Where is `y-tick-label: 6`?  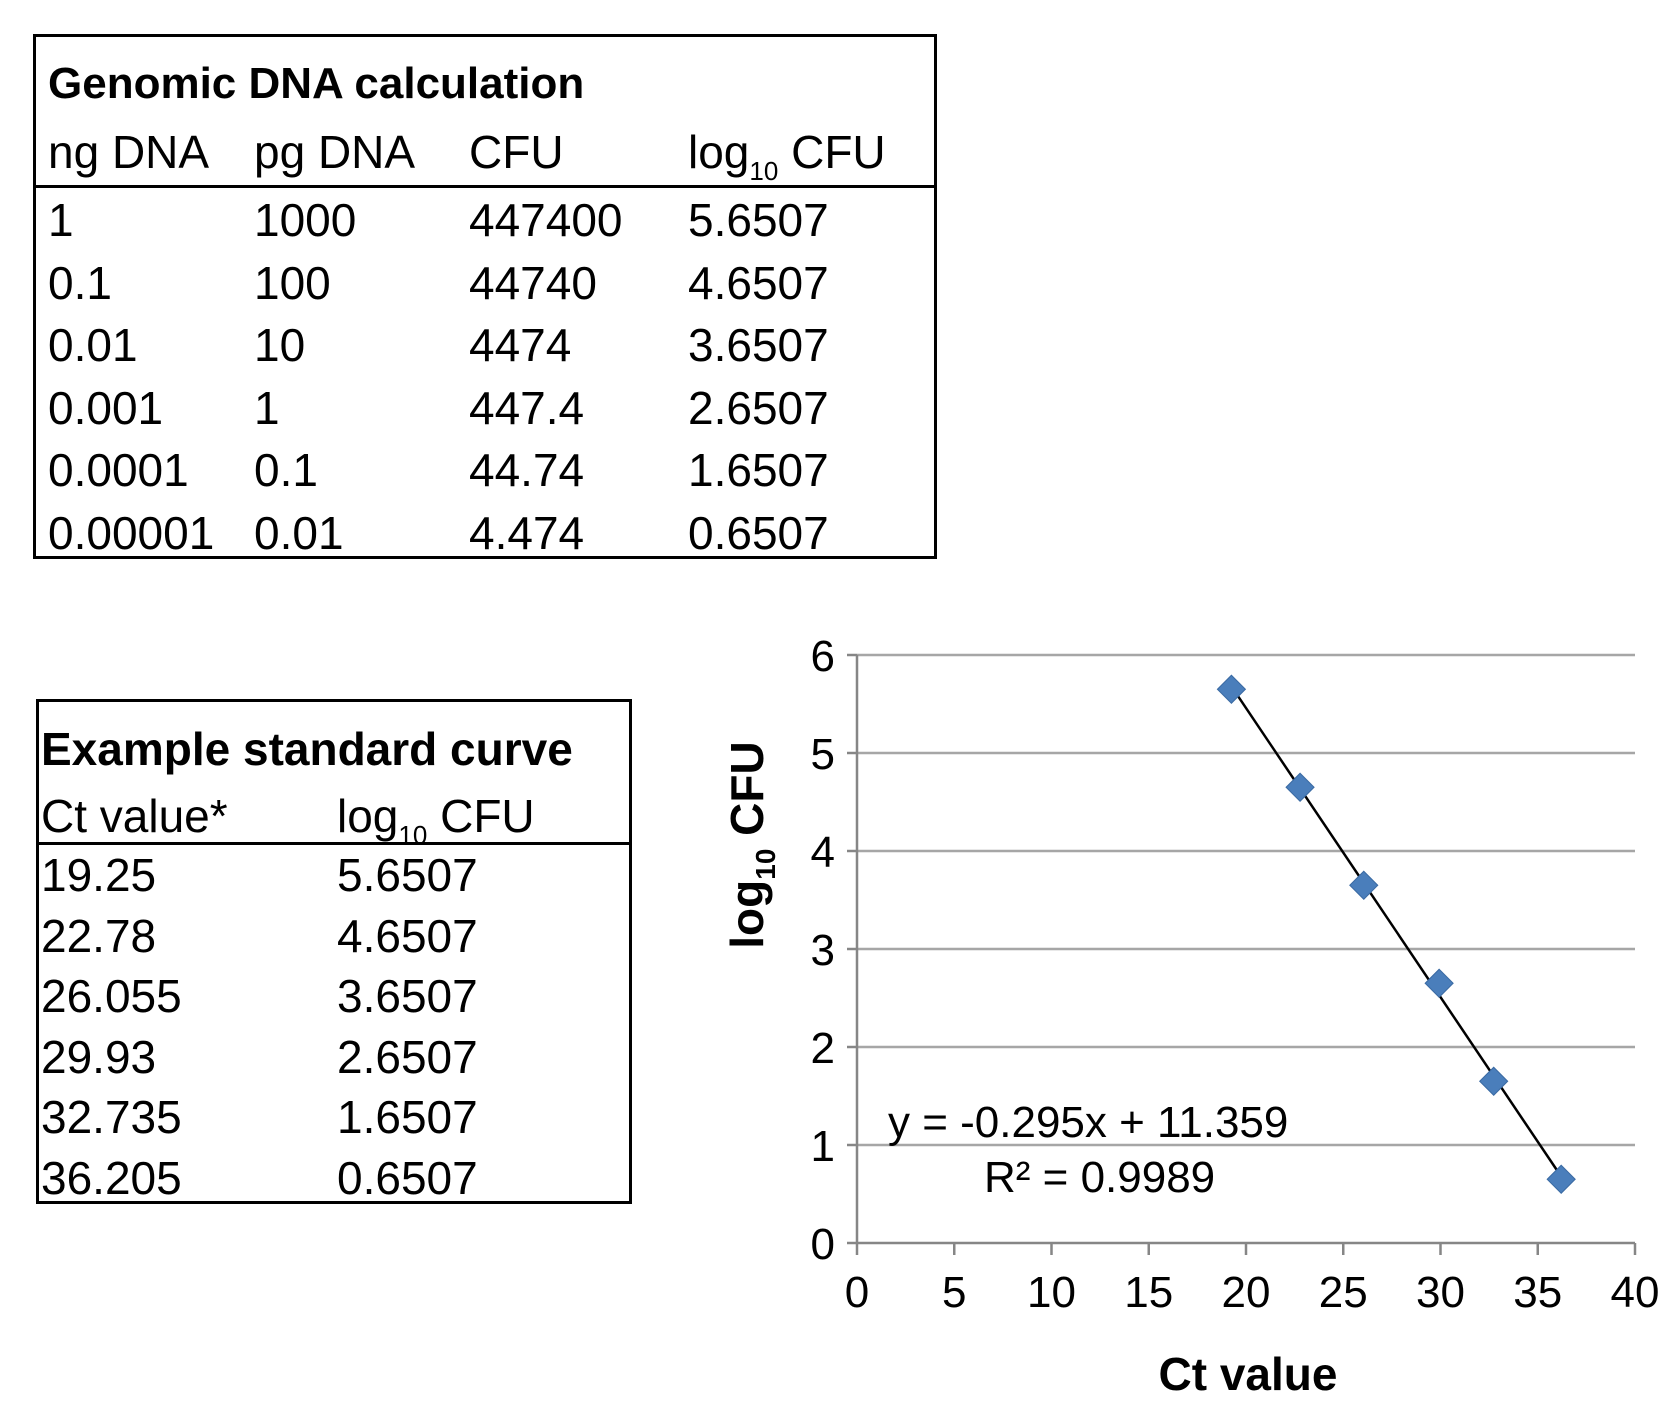
y-tick-label: 6 is located at coordinates (823, 656).